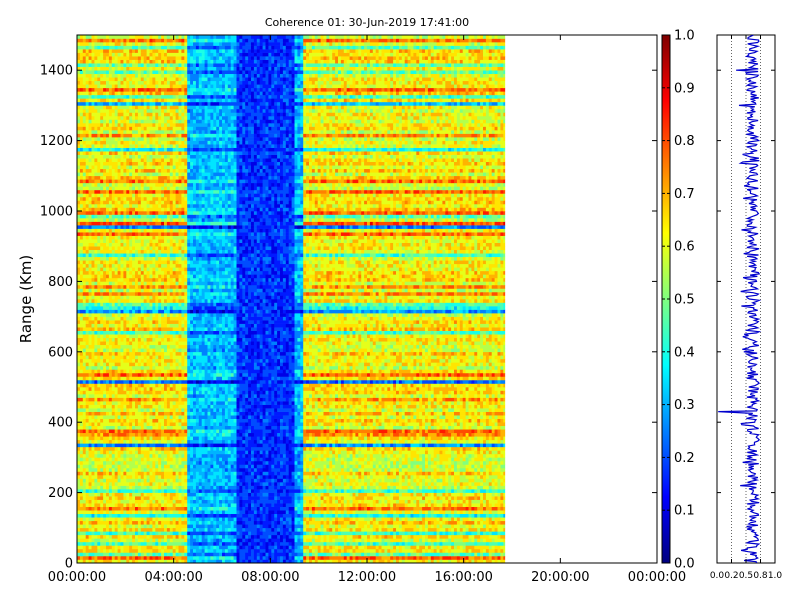  What do you see at coordinates (60, 423) in the screenshot?
I see `y-tick-label: 400` at bounding box center [60, 423].